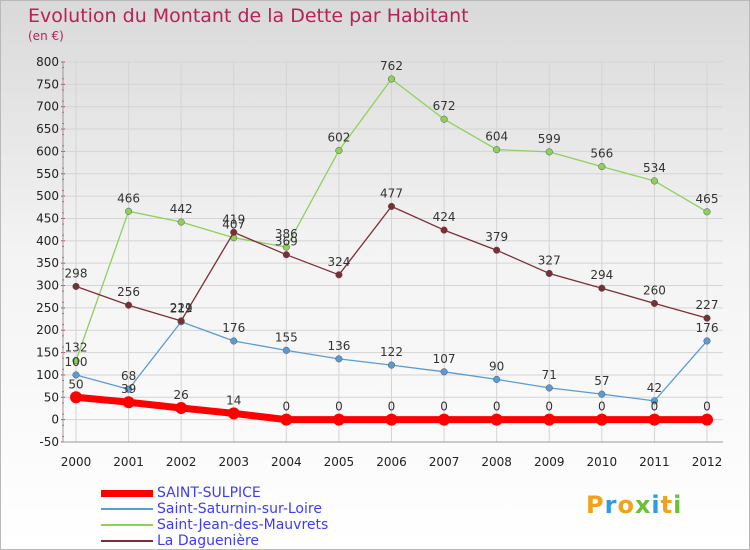  Describe the element at coordinates (496, 462) in the screenshot. I see `x-tick-label: 2008` at that location.